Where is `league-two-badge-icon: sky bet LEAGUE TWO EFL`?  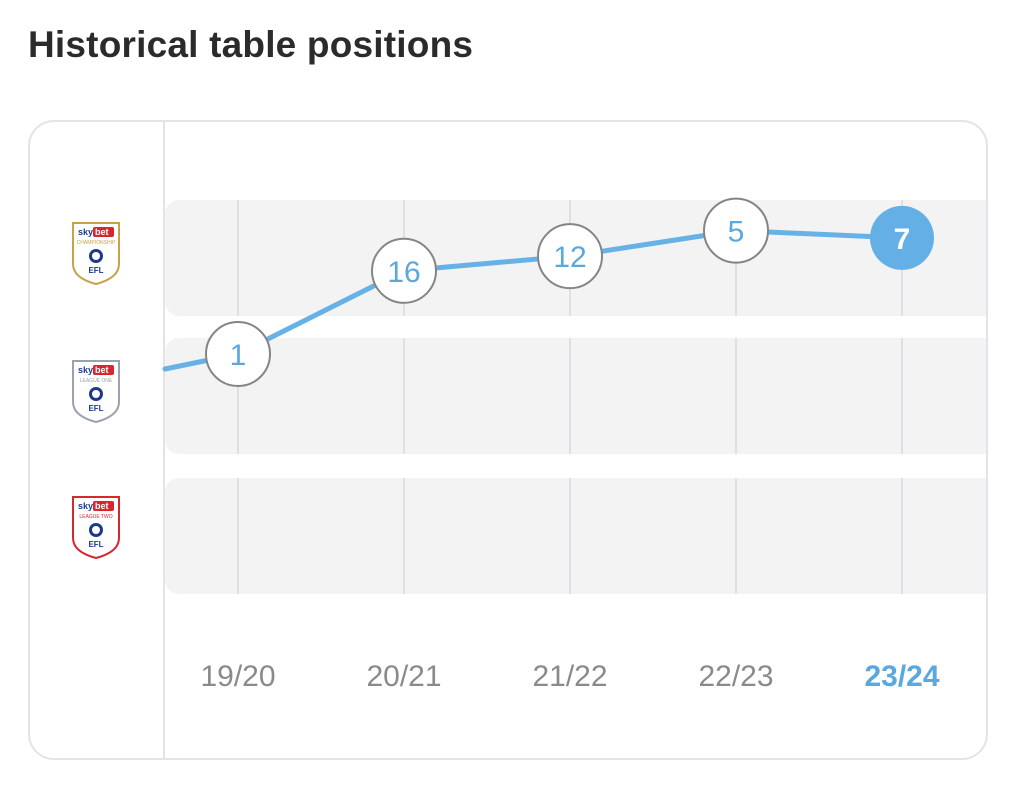 league-two-badge-icon: sky bet LEAGUE TWO EFL is located at coordinates (96, 528).